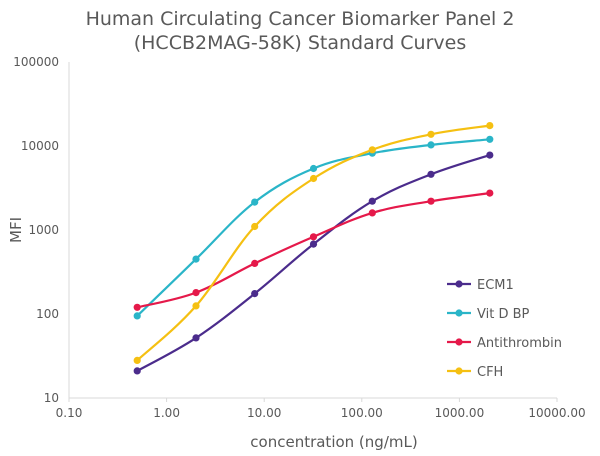 This screenshot has height=456, width=600. I want to click on legend-marker-vit-d-bp, so click(459, 313).